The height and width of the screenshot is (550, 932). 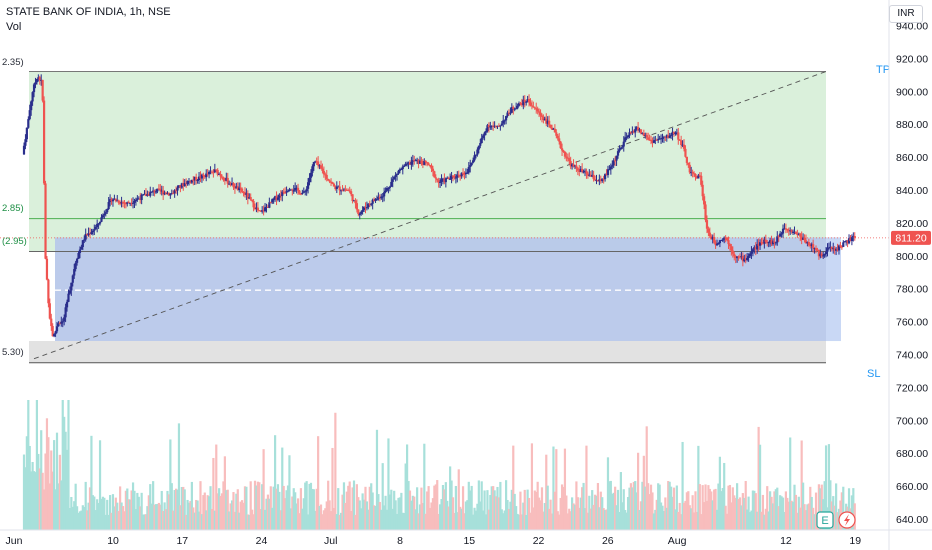 I want to click on currency-badge: INR, so click(x=906, y=14).